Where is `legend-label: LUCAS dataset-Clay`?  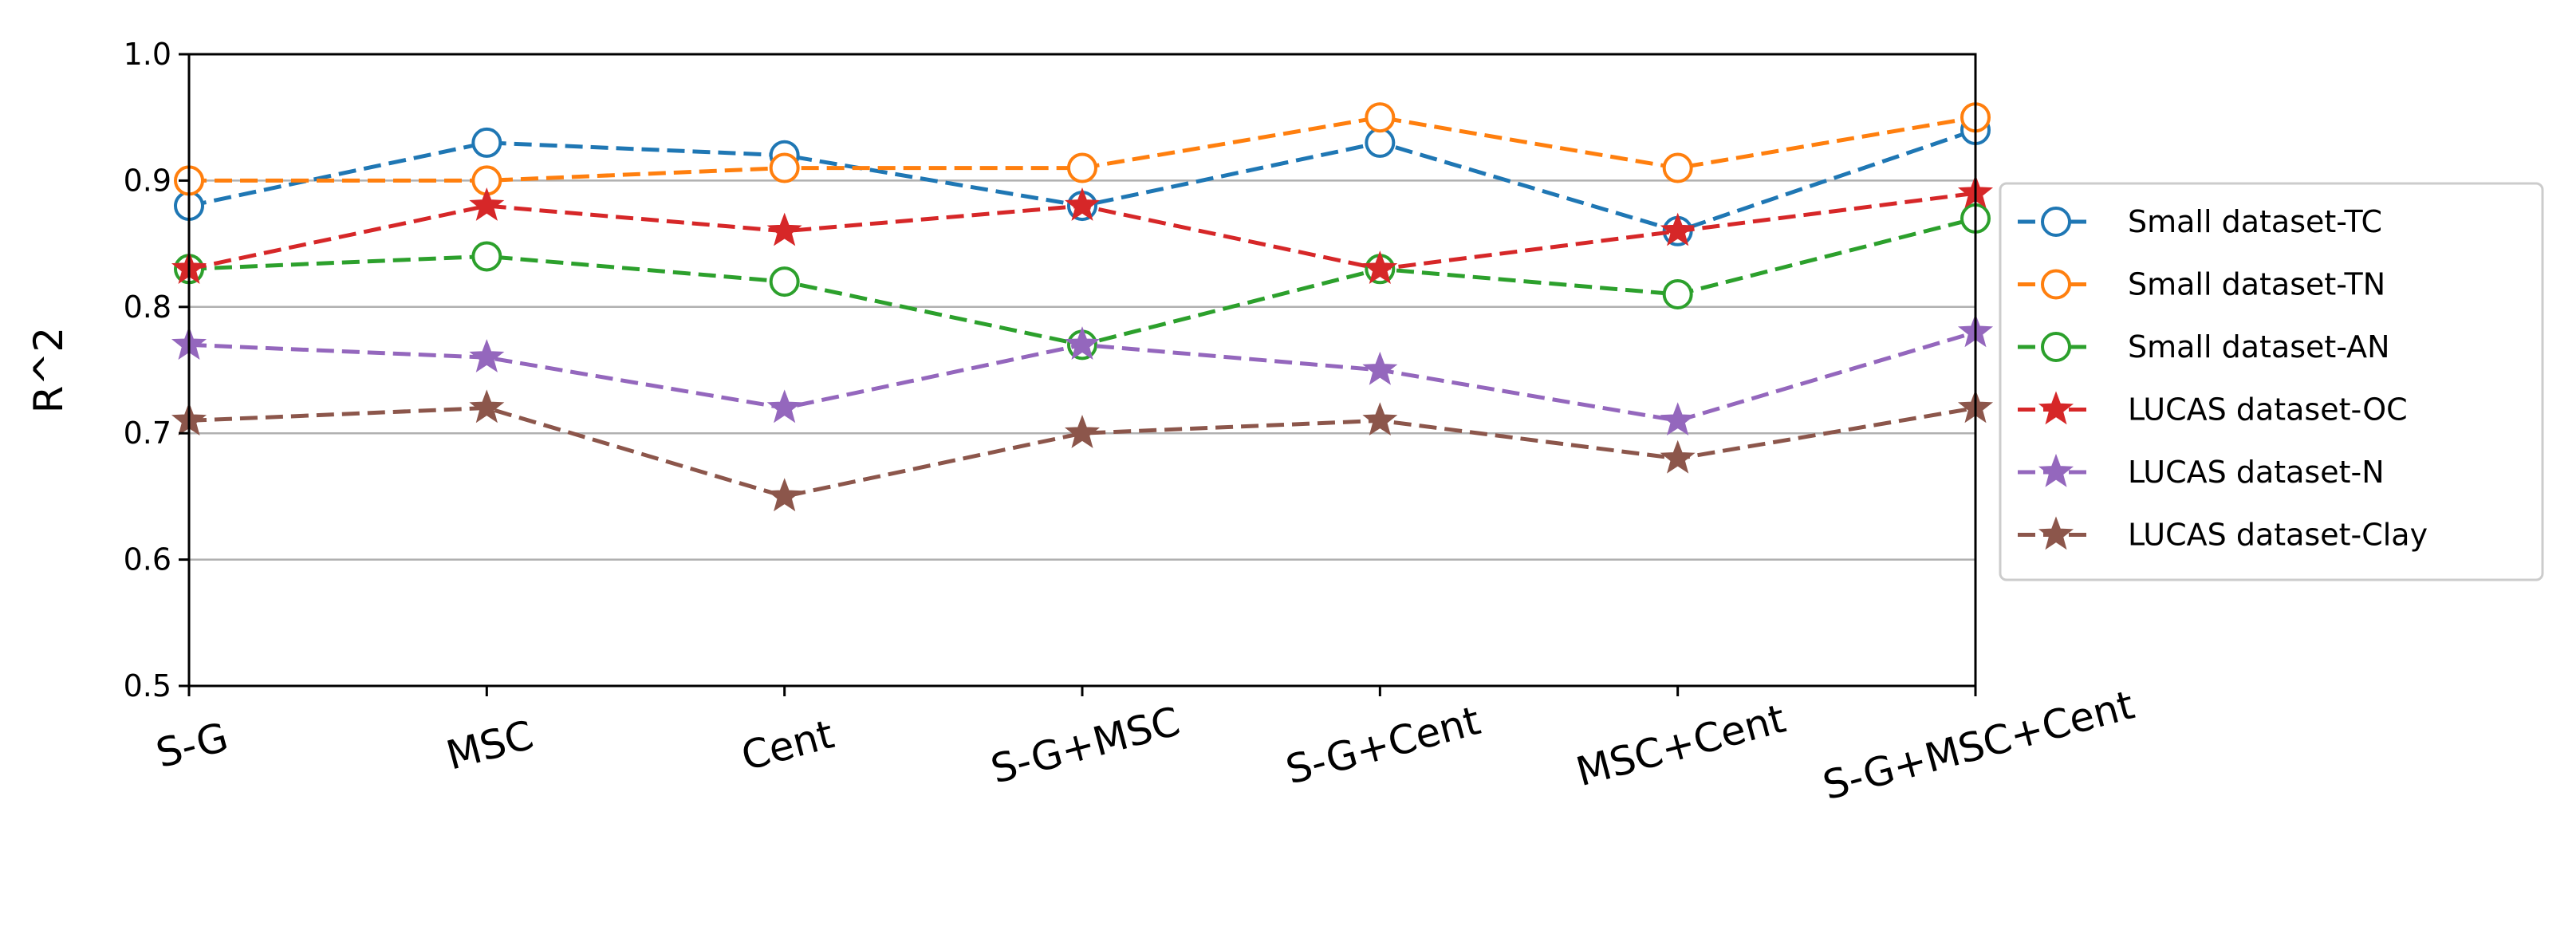 legend-label: LUCAS dataset-Clay is located at coordinates (2278, 536).